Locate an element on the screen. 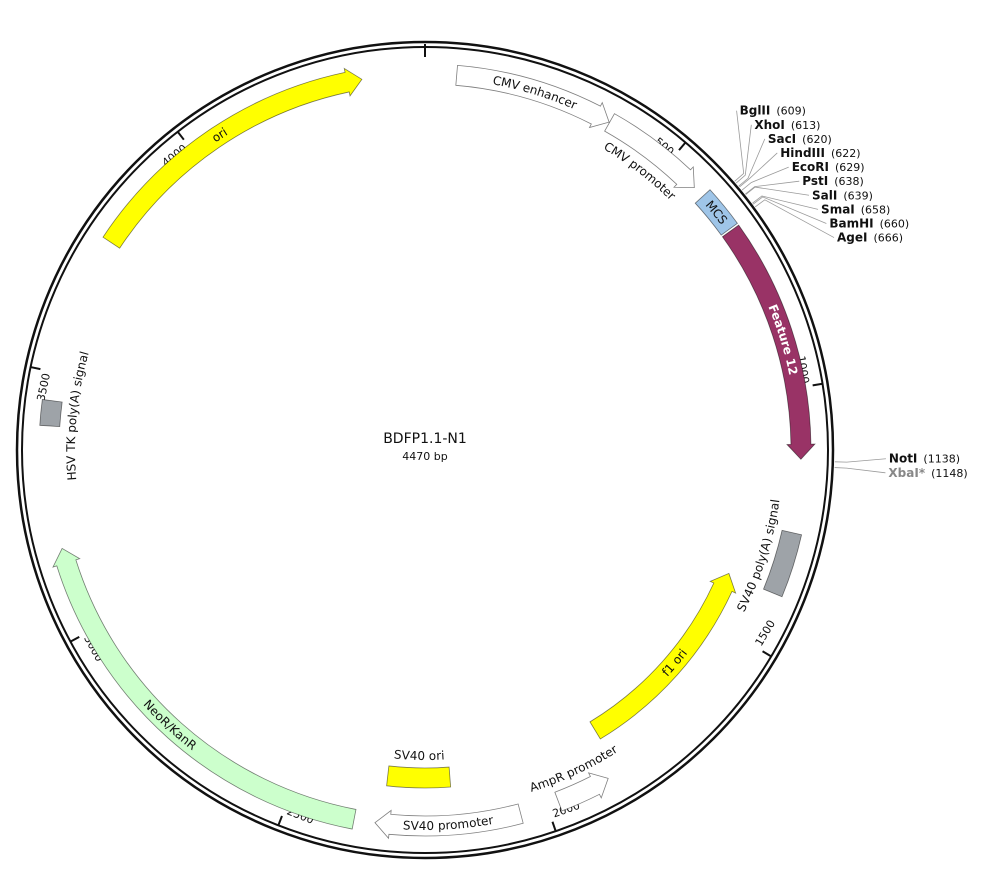 This screenshot has width=988, height=884. site-label: SalI (639) is located at coordinates (842, 195).